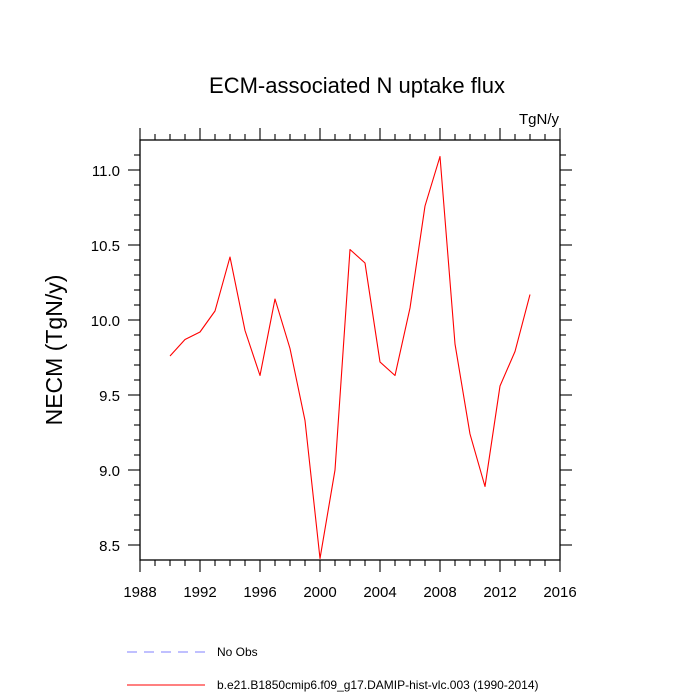 The image size is (700, 700). What do you see at coordinates (54, 350) in the screenshot?
I see `y-axis-label: NECM (TgN/y)` at bounding box center [54, 350].